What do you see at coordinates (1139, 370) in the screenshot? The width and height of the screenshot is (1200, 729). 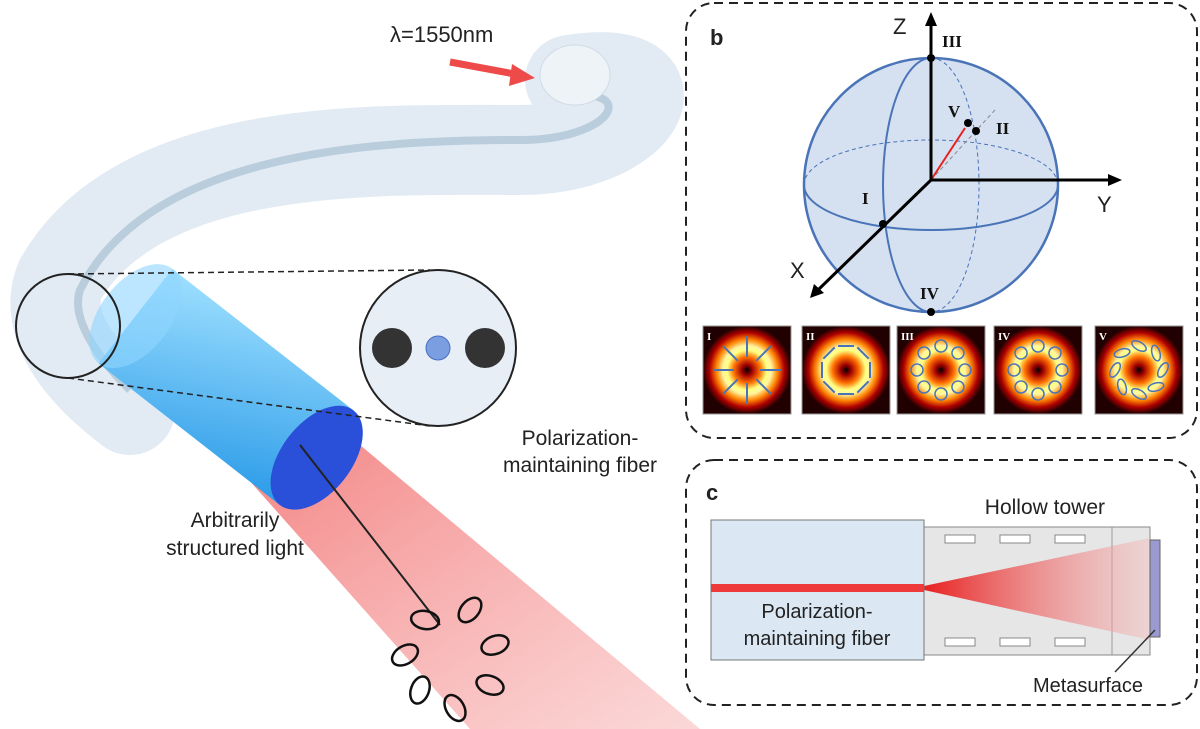 I see `mode-image-5: V` at bounding box center [1139, 370].